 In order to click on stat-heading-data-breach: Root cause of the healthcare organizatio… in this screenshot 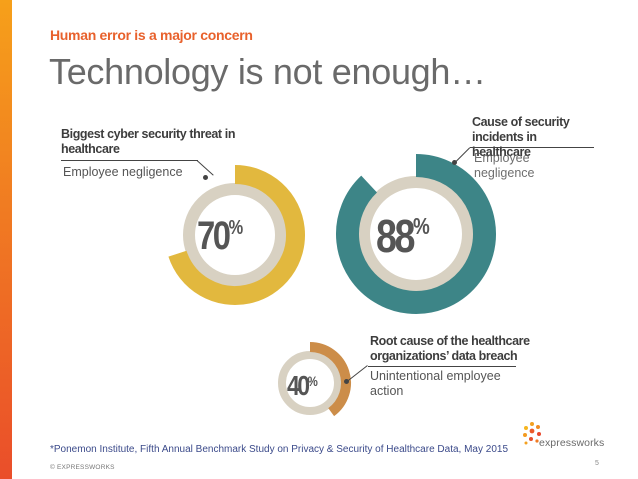, I will do `click(450, 348)`.